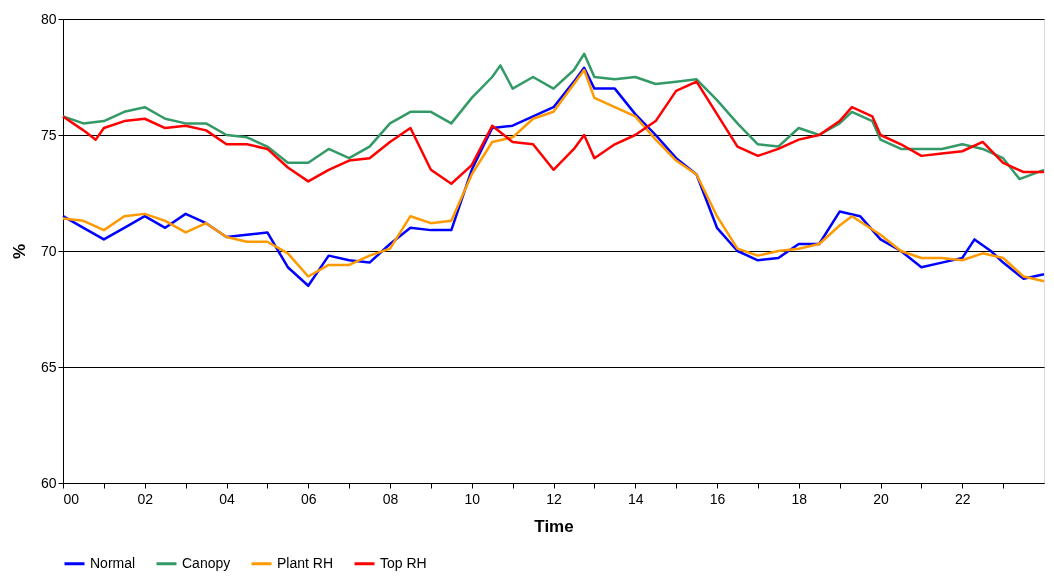  I want to click on x-tick-label: 22, so click(962, 498).